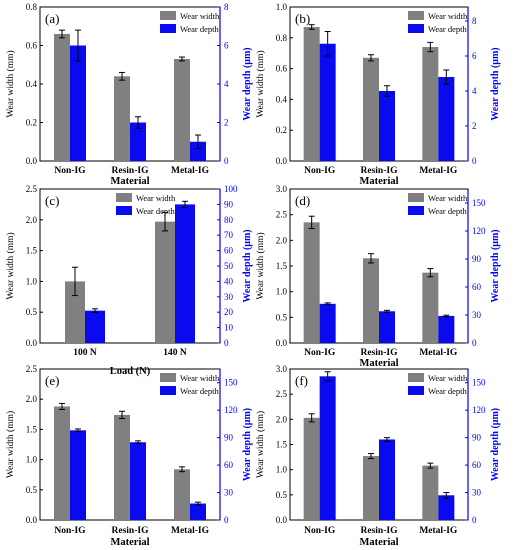 The height and width of the screenshot is (550, 515). I want to click on right-tick-label: 4, so click(226, 84).